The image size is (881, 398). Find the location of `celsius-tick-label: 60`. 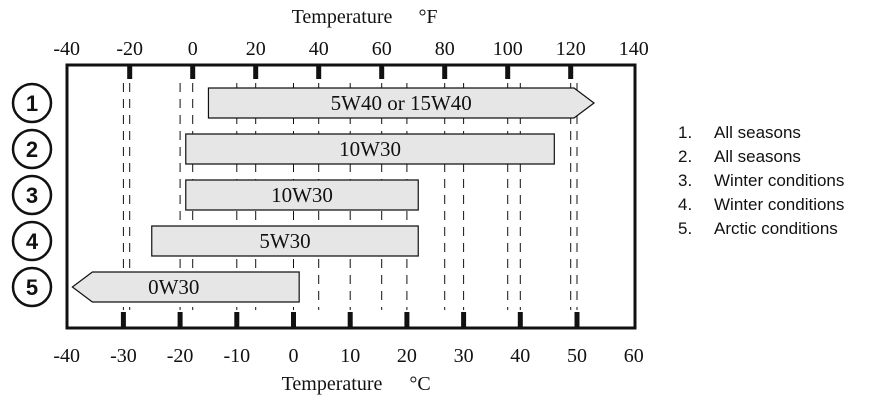

celsius-tick-label: 60 is located at coordinates (634, 356).